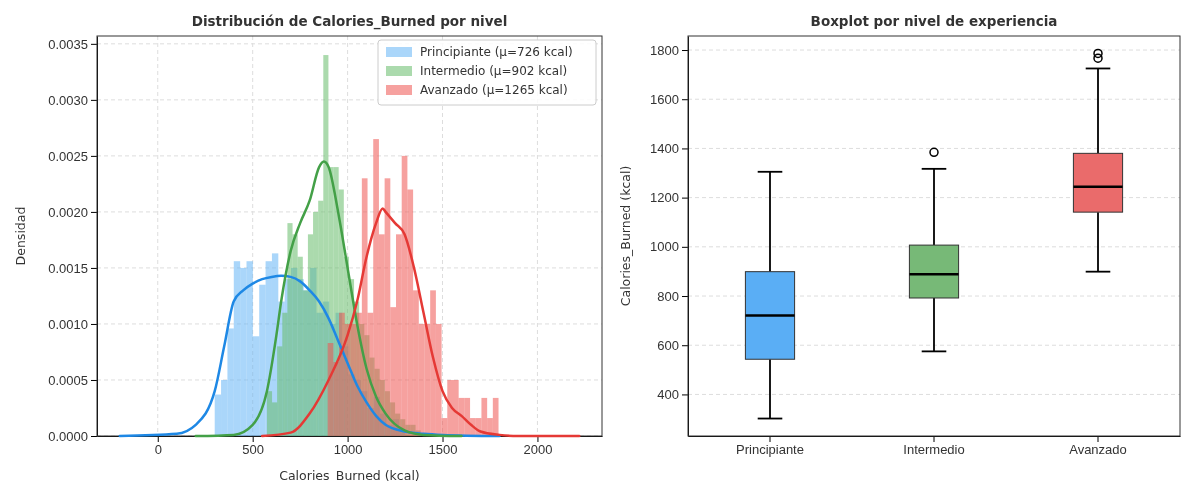 The image size is (1183, 482). What do you see at coordinates (934, 21) in the screenshot?
I see `chart-title: Boxplot por nivel de experiencia` at bounding box center [934, 21].